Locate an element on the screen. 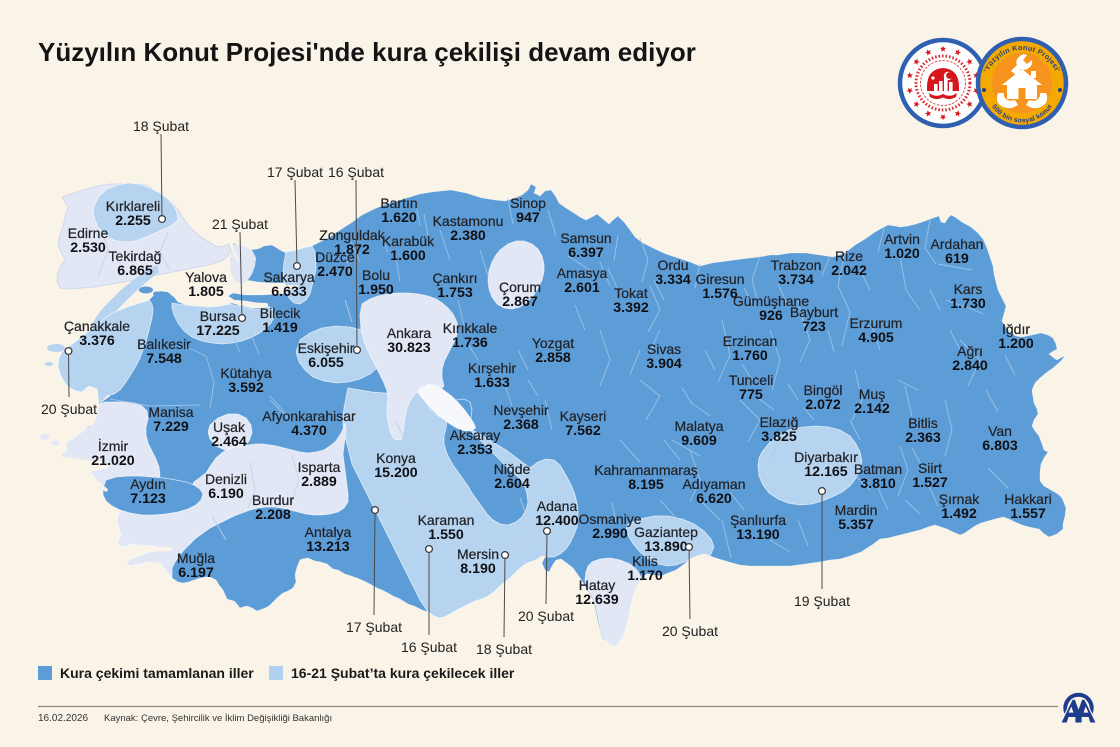 This screenshot has height=747, width=1120. svg-text: 15.200 is located at coordinates (396, 473).